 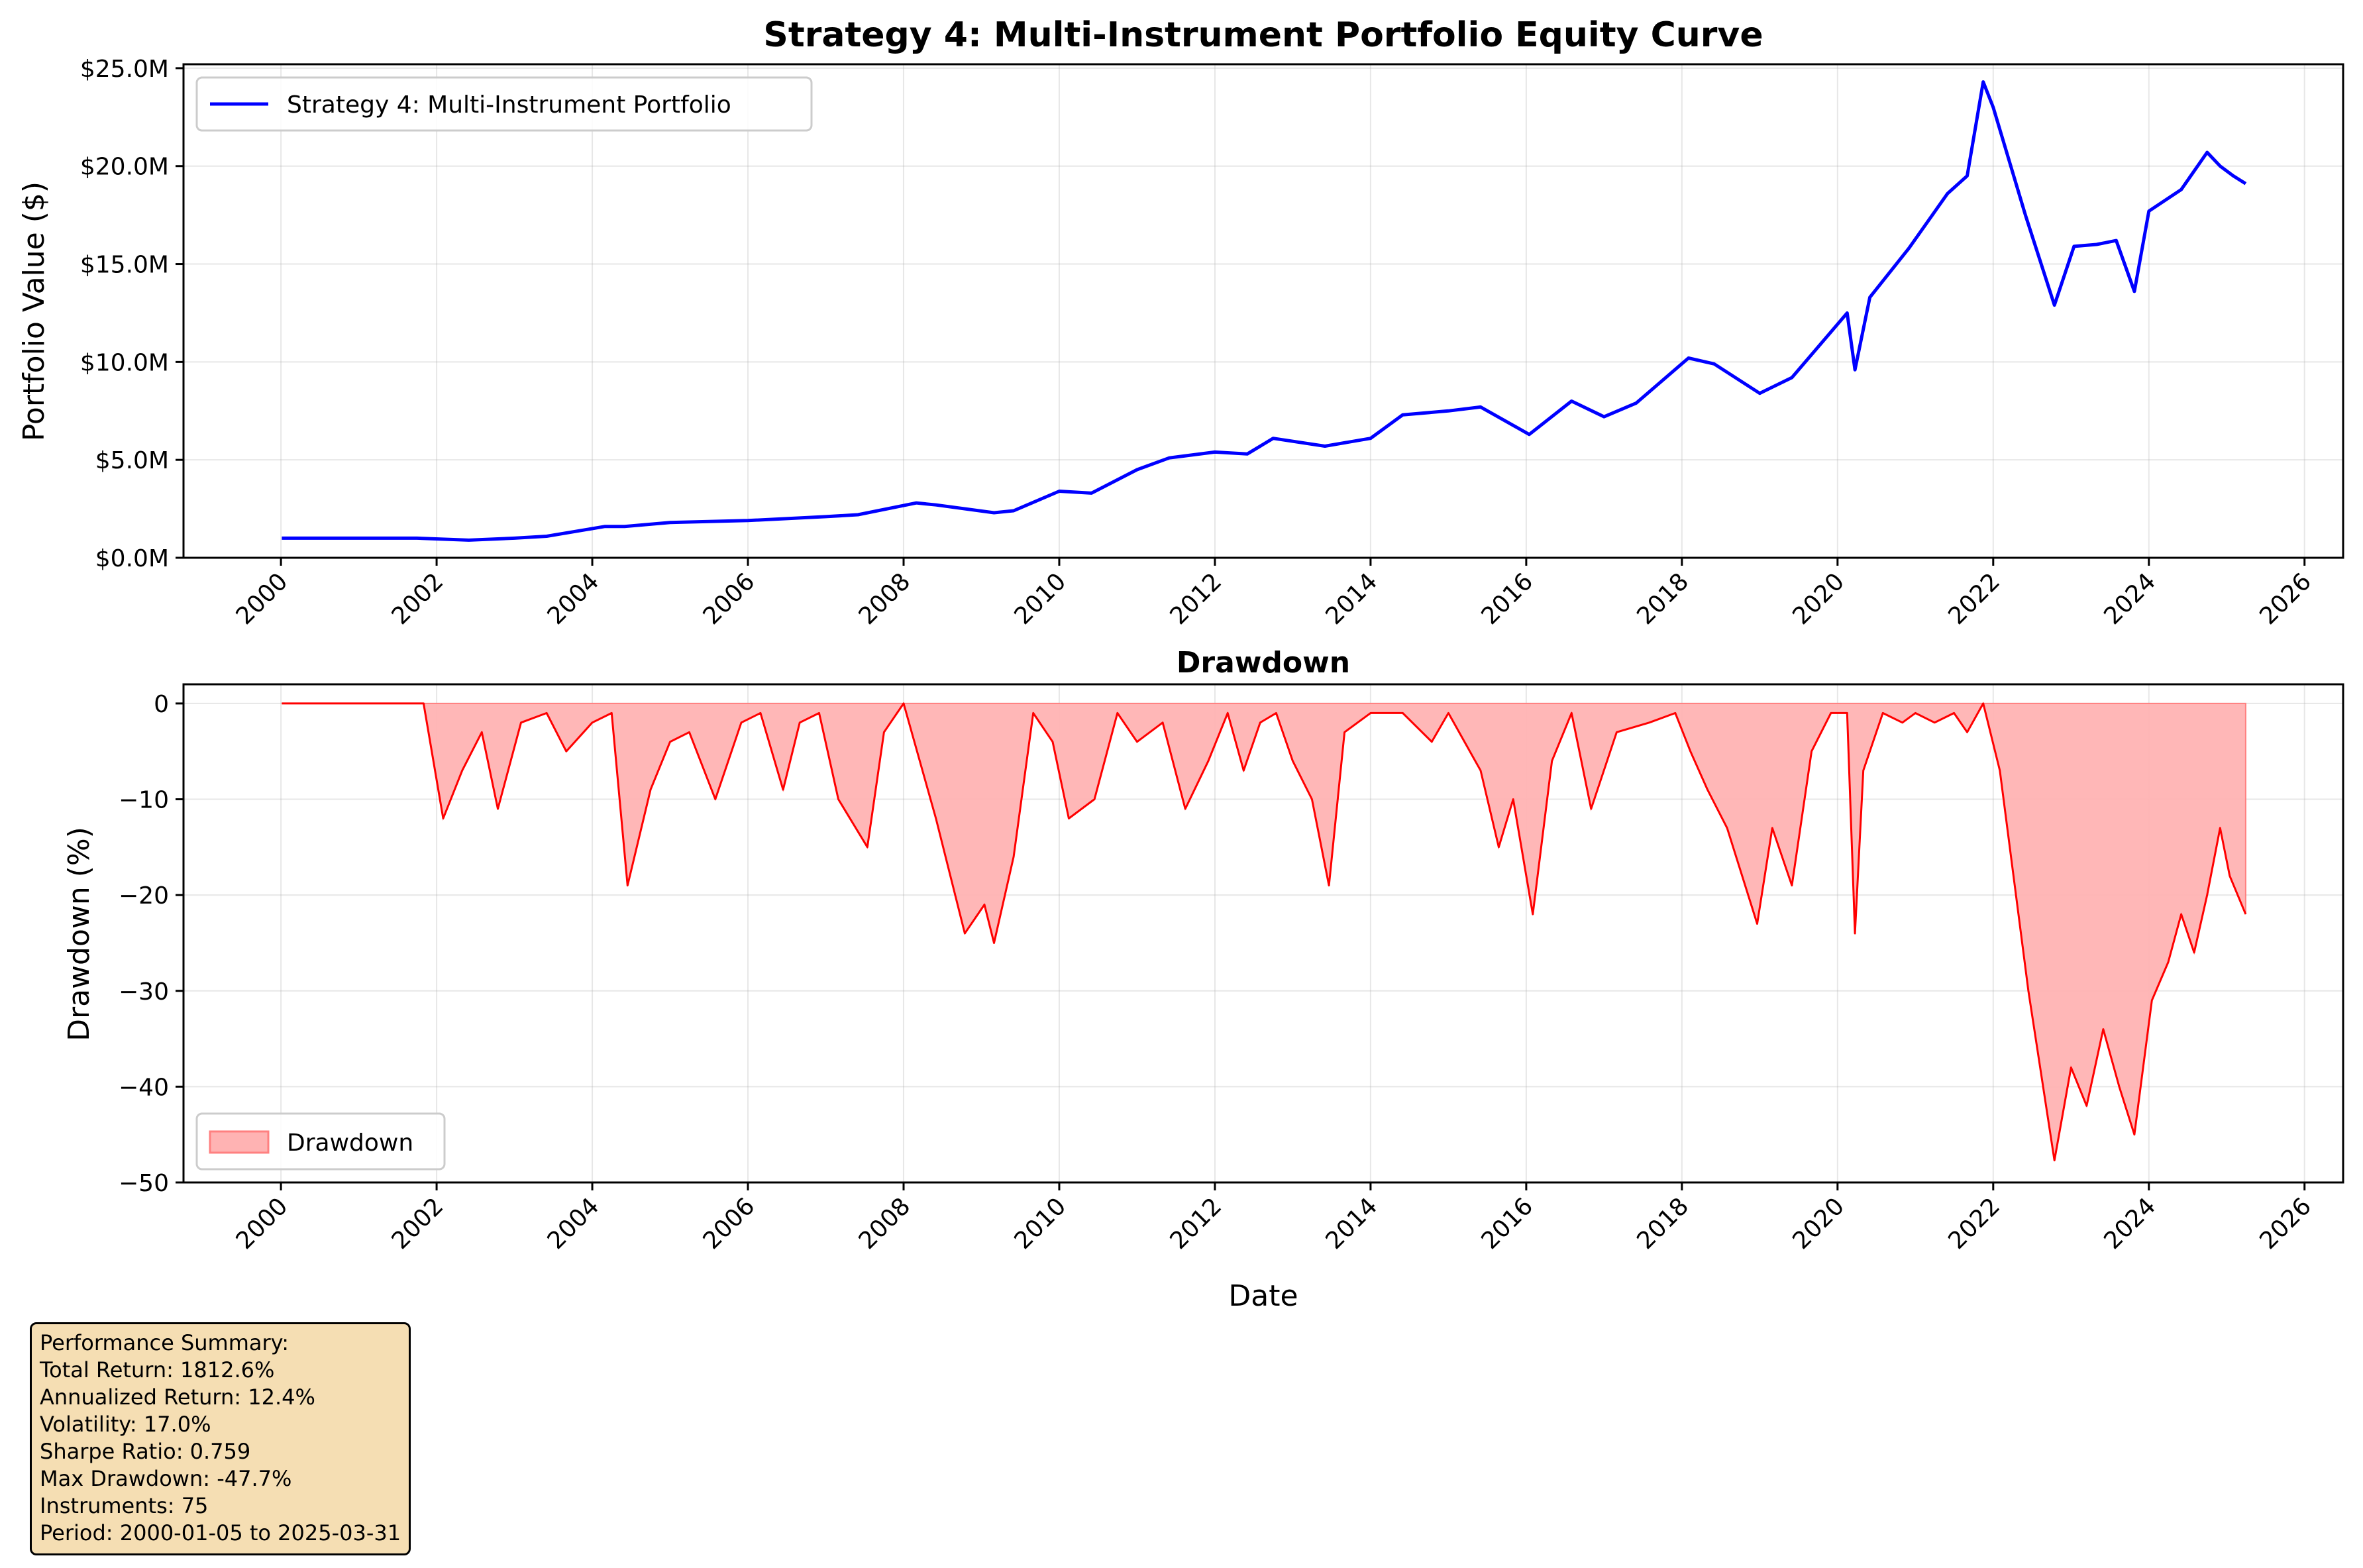 I want to click on equity-x-tick-label: 2020, so click(x=1818, y=599).